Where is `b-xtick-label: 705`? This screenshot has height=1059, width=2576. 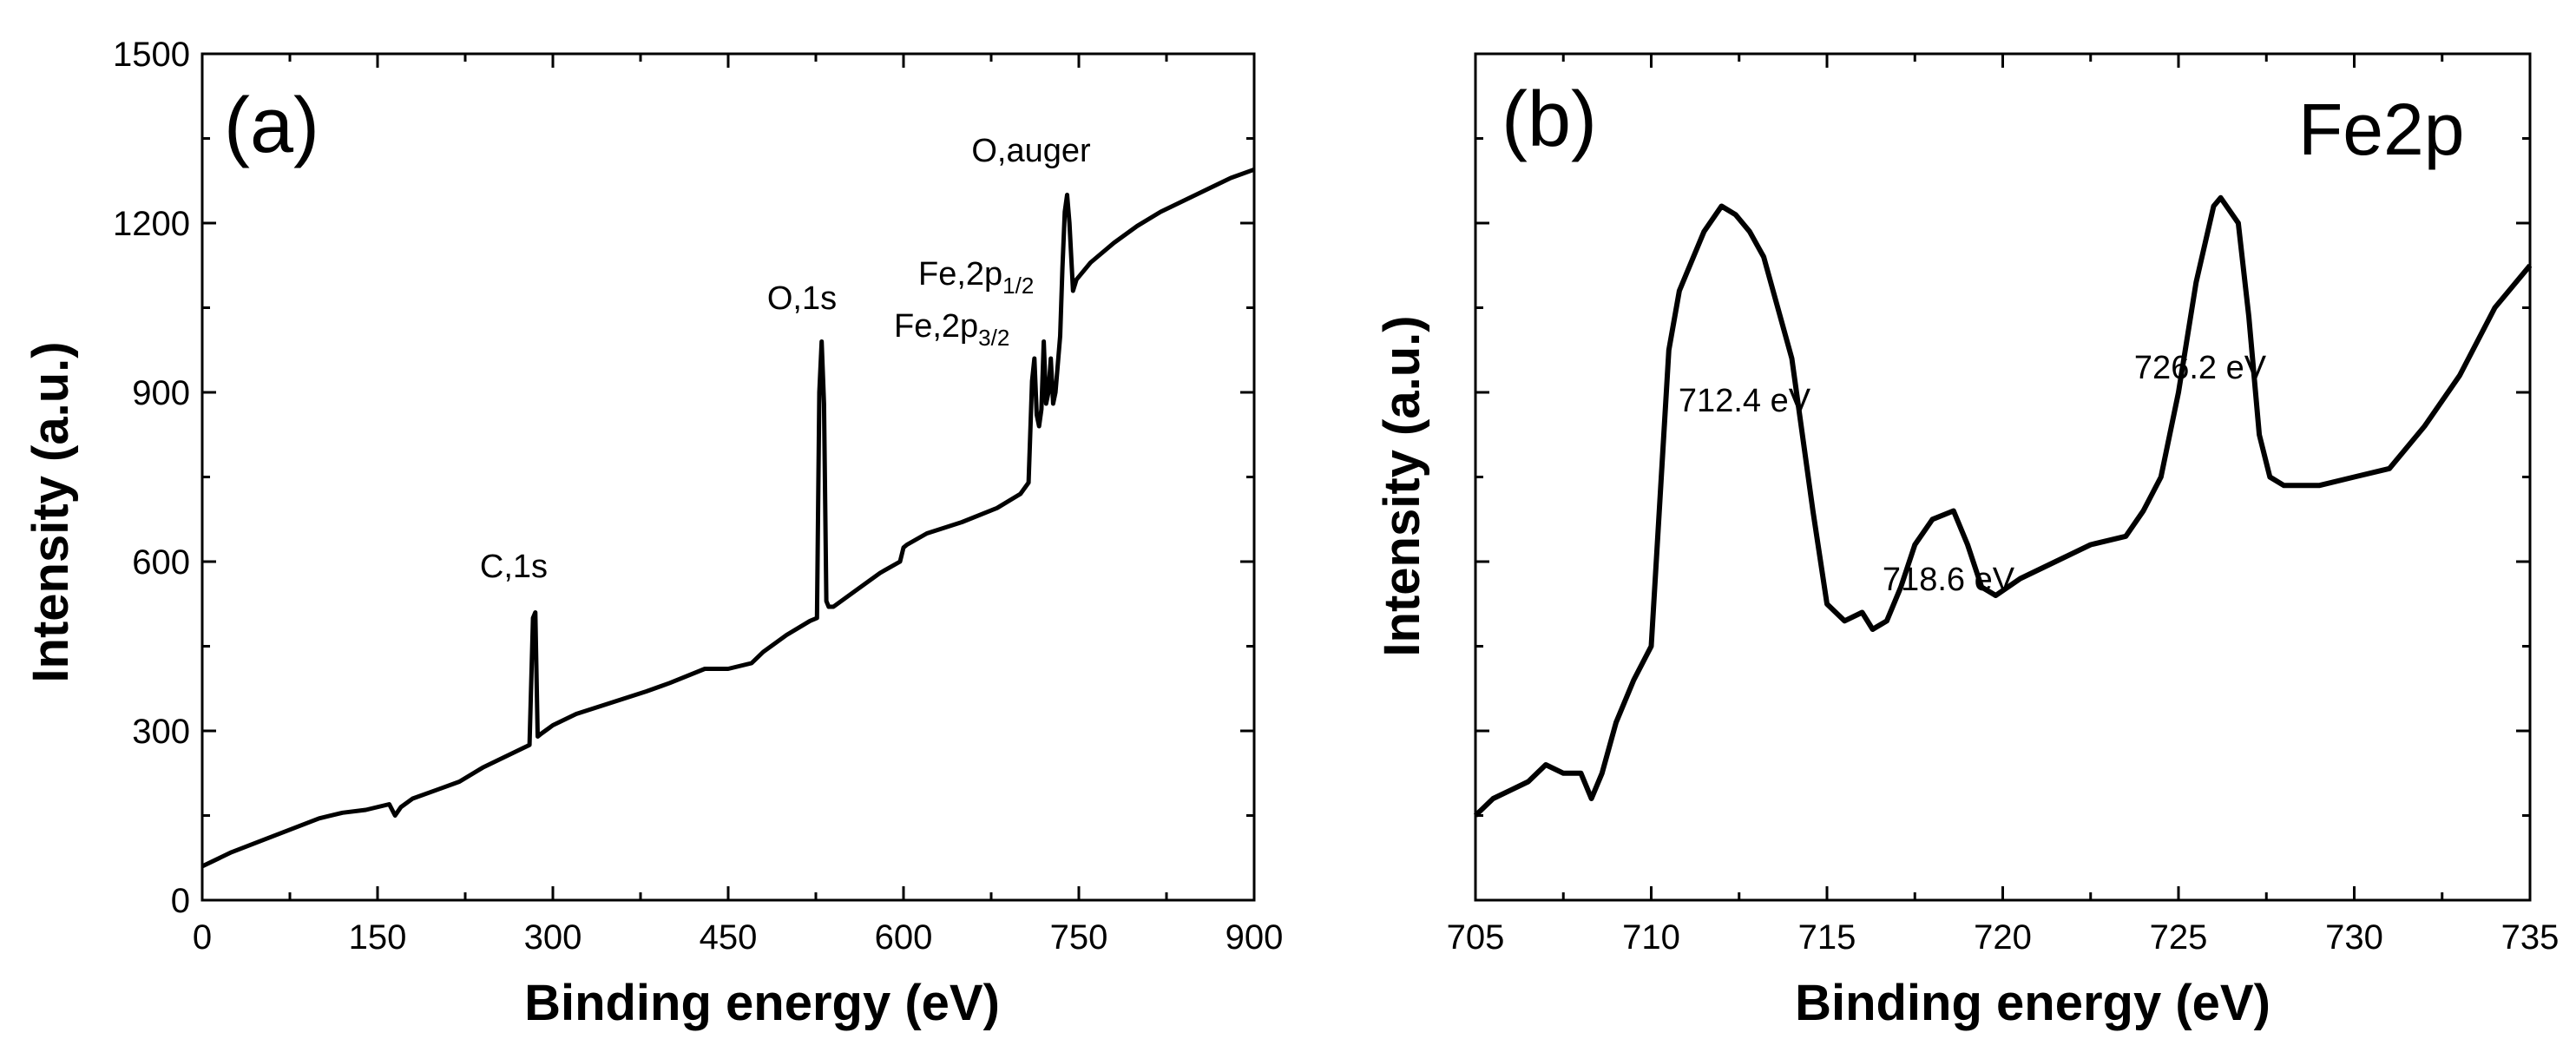
b-xtick-label: 705 is located at coordinates (1476, 938).